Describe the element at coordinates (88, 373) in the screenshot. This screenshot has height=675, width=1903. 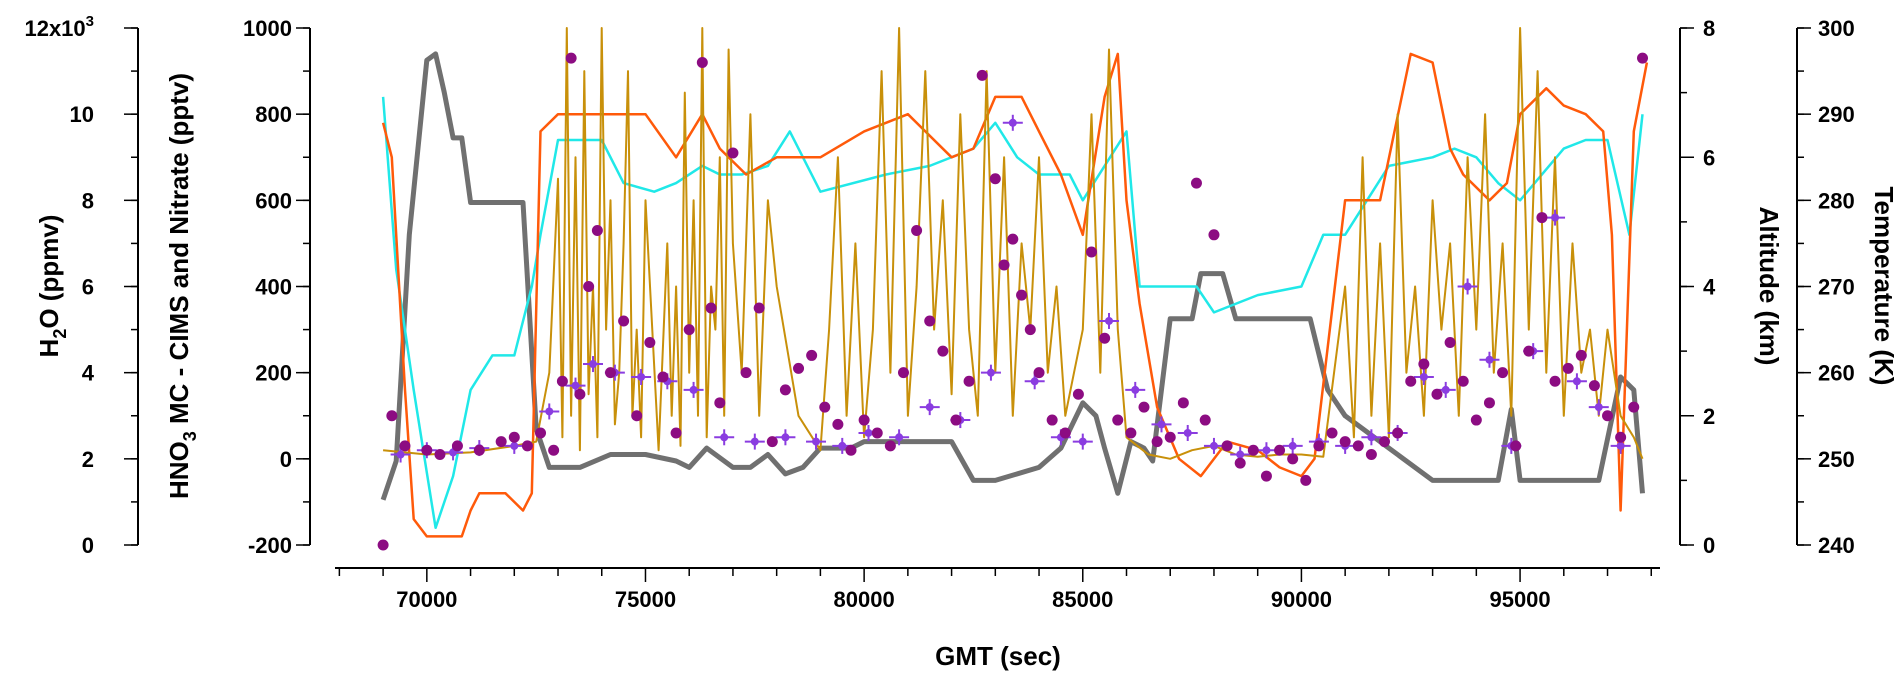
I see `h2o-tick-label: 4` at that location.